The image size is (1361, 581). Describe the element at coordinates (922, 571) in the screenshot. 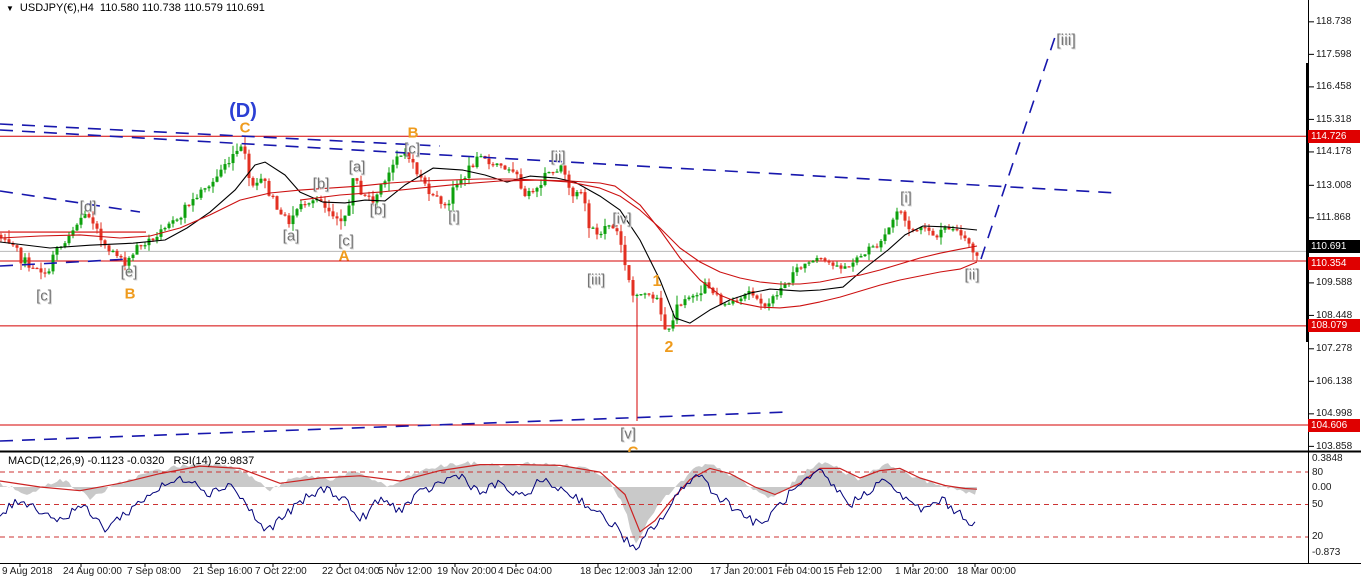

I see `time-tick-label: 1 Mar 20:00` at that location.